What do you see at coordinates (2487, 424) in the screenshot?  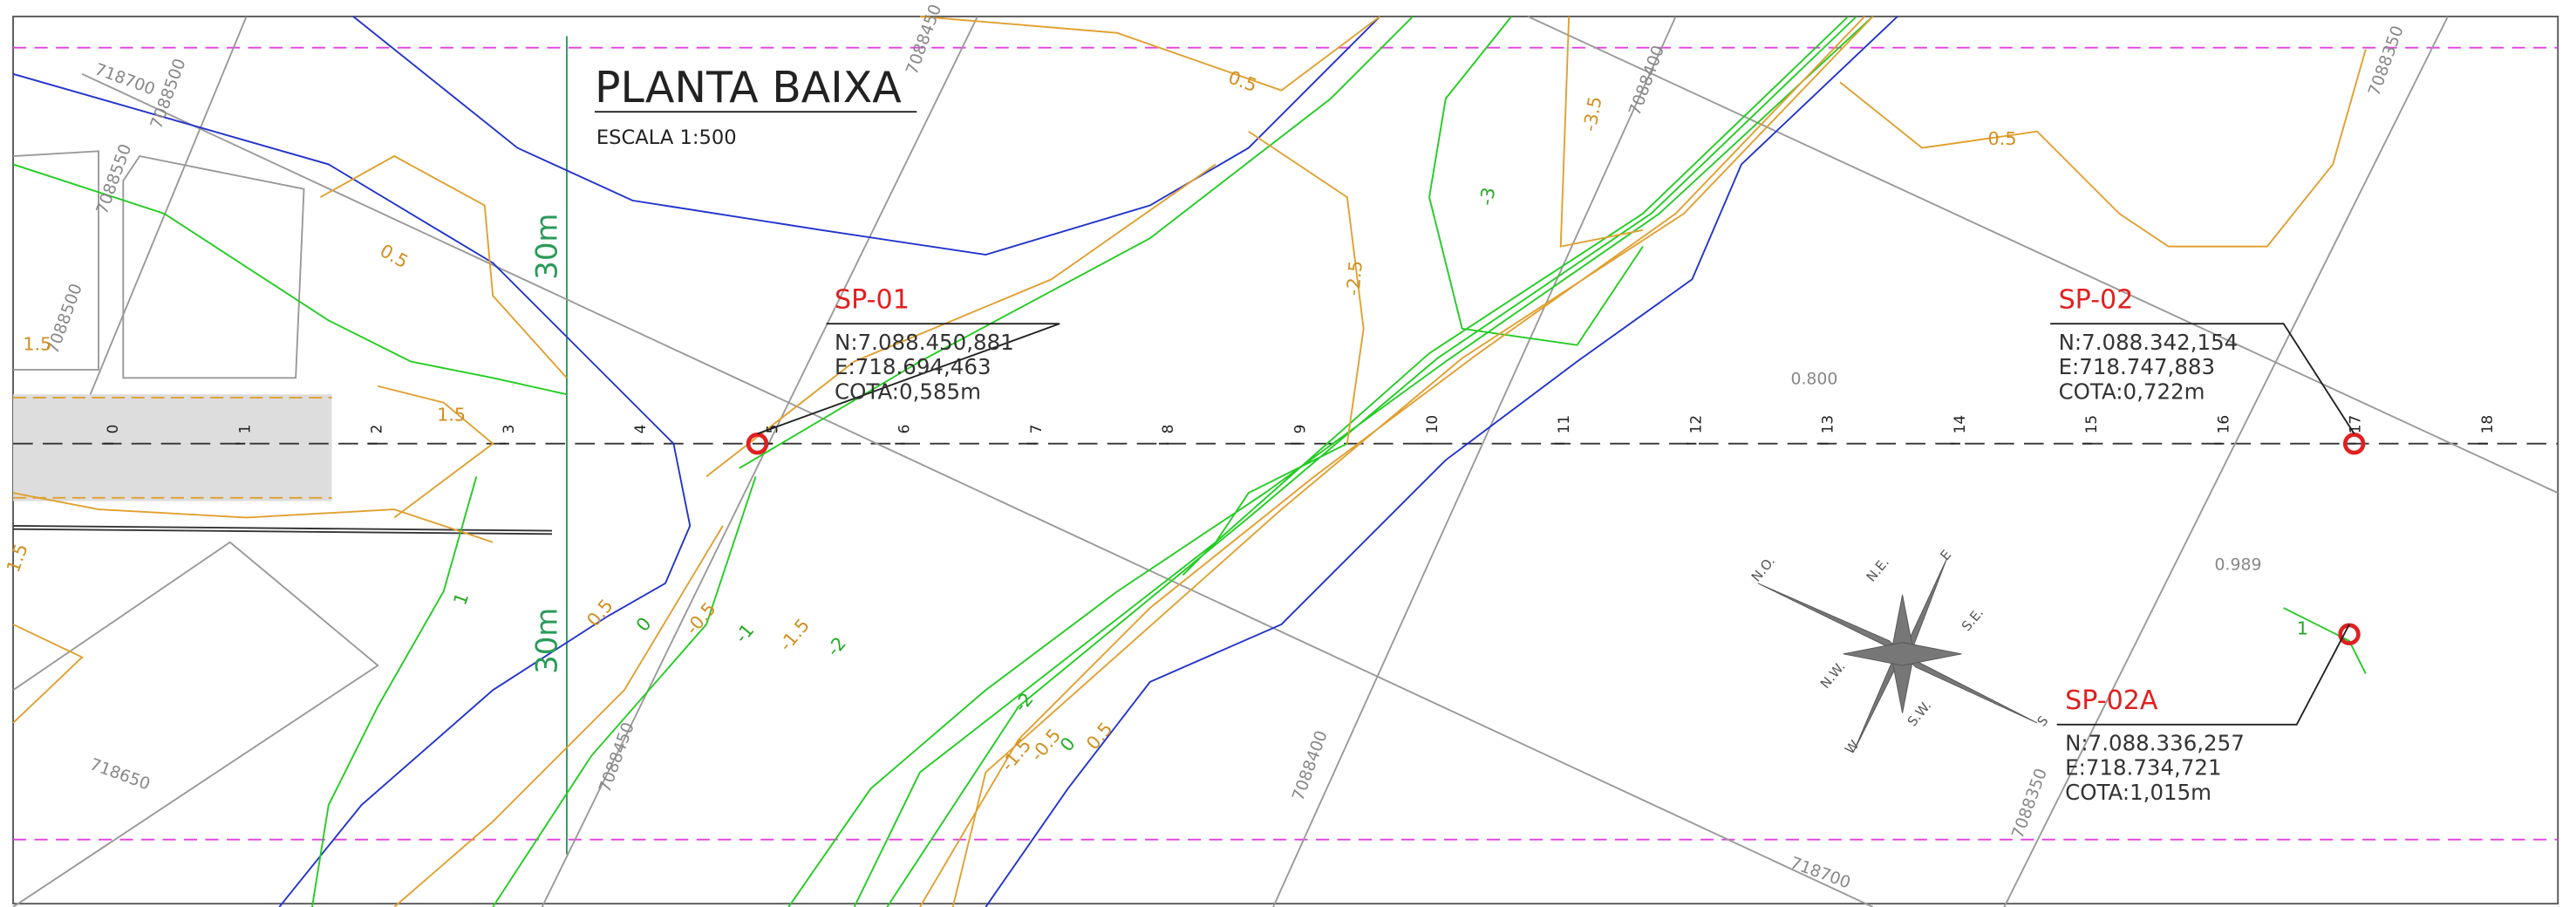 I see `station-label: 18` at bounding box center [2487, 424].